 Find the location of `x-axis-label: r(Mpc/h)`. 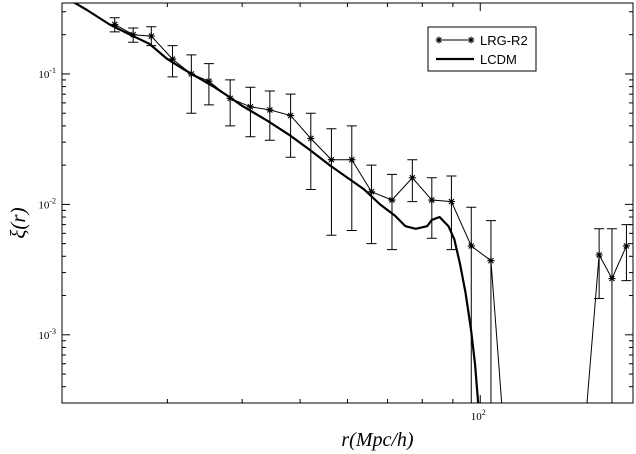

x-axis-label: r(Mpc/h) is located at coordinates (377, 440).